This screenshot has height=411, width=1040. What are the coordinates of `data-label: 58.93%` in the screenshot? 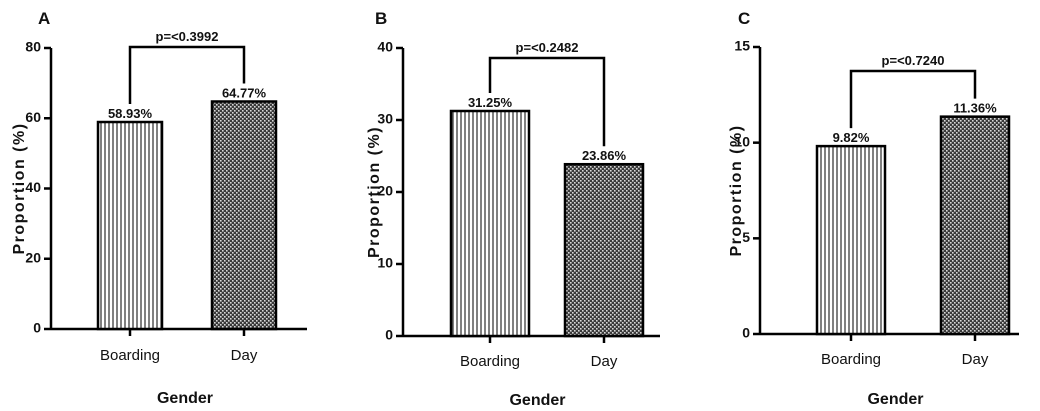 It's located at (130, 113).